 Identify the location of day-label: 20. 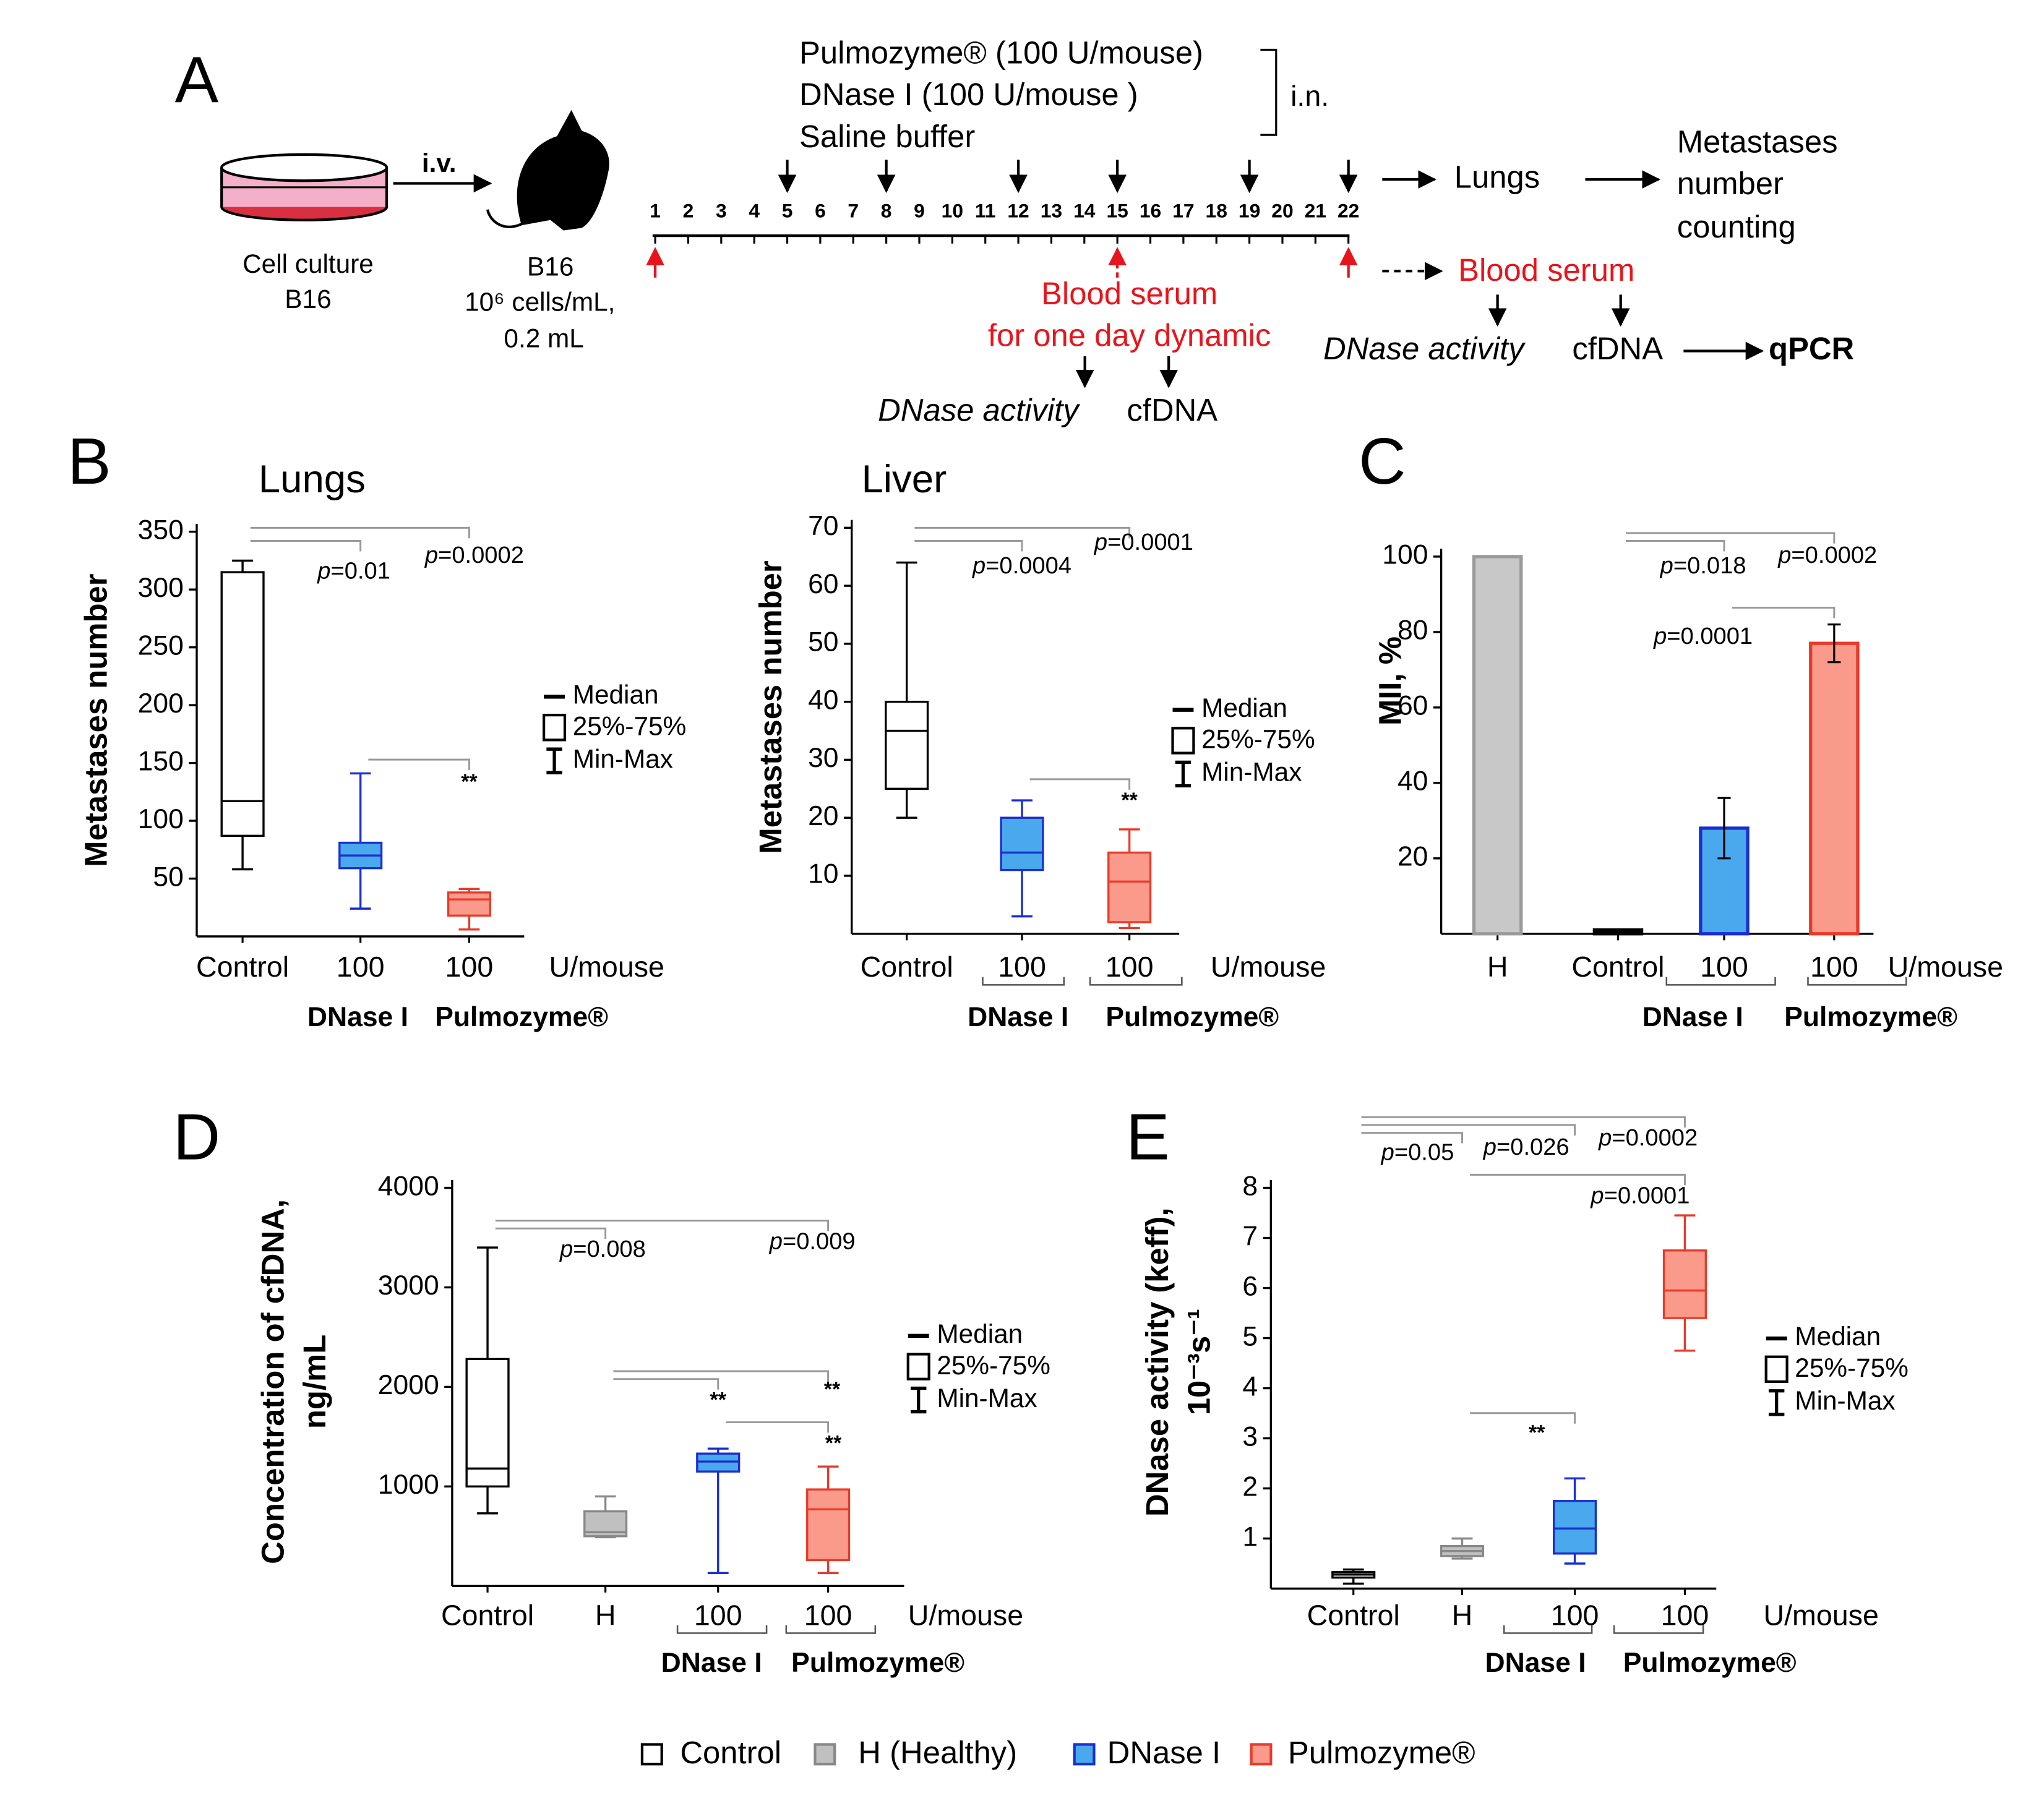
(1282, 210).